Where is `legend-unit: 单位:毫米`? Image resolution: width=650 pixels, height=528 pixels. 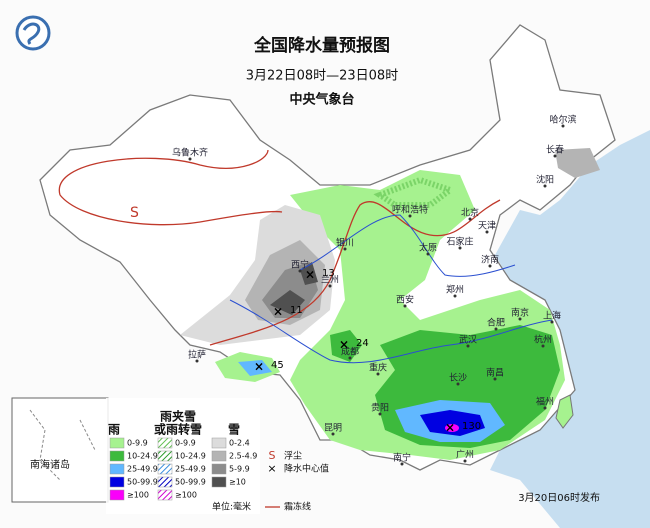 legend-unit: 单位:毫米 is located at coordinates (231, 507).